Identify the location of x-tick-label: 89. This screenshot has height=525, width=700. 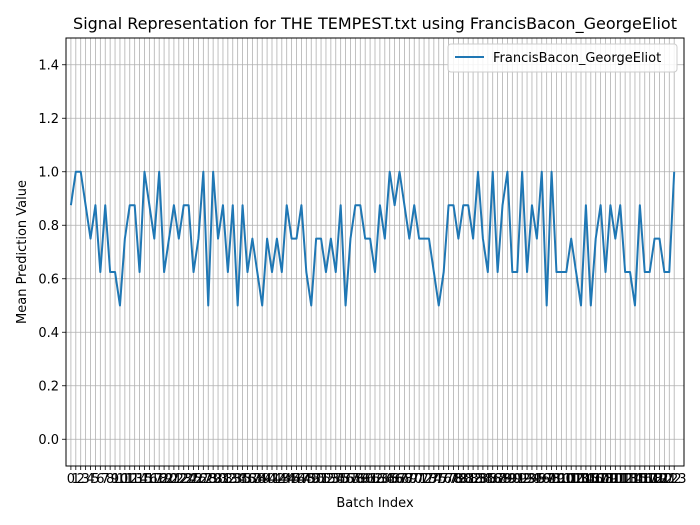
(507, 479).